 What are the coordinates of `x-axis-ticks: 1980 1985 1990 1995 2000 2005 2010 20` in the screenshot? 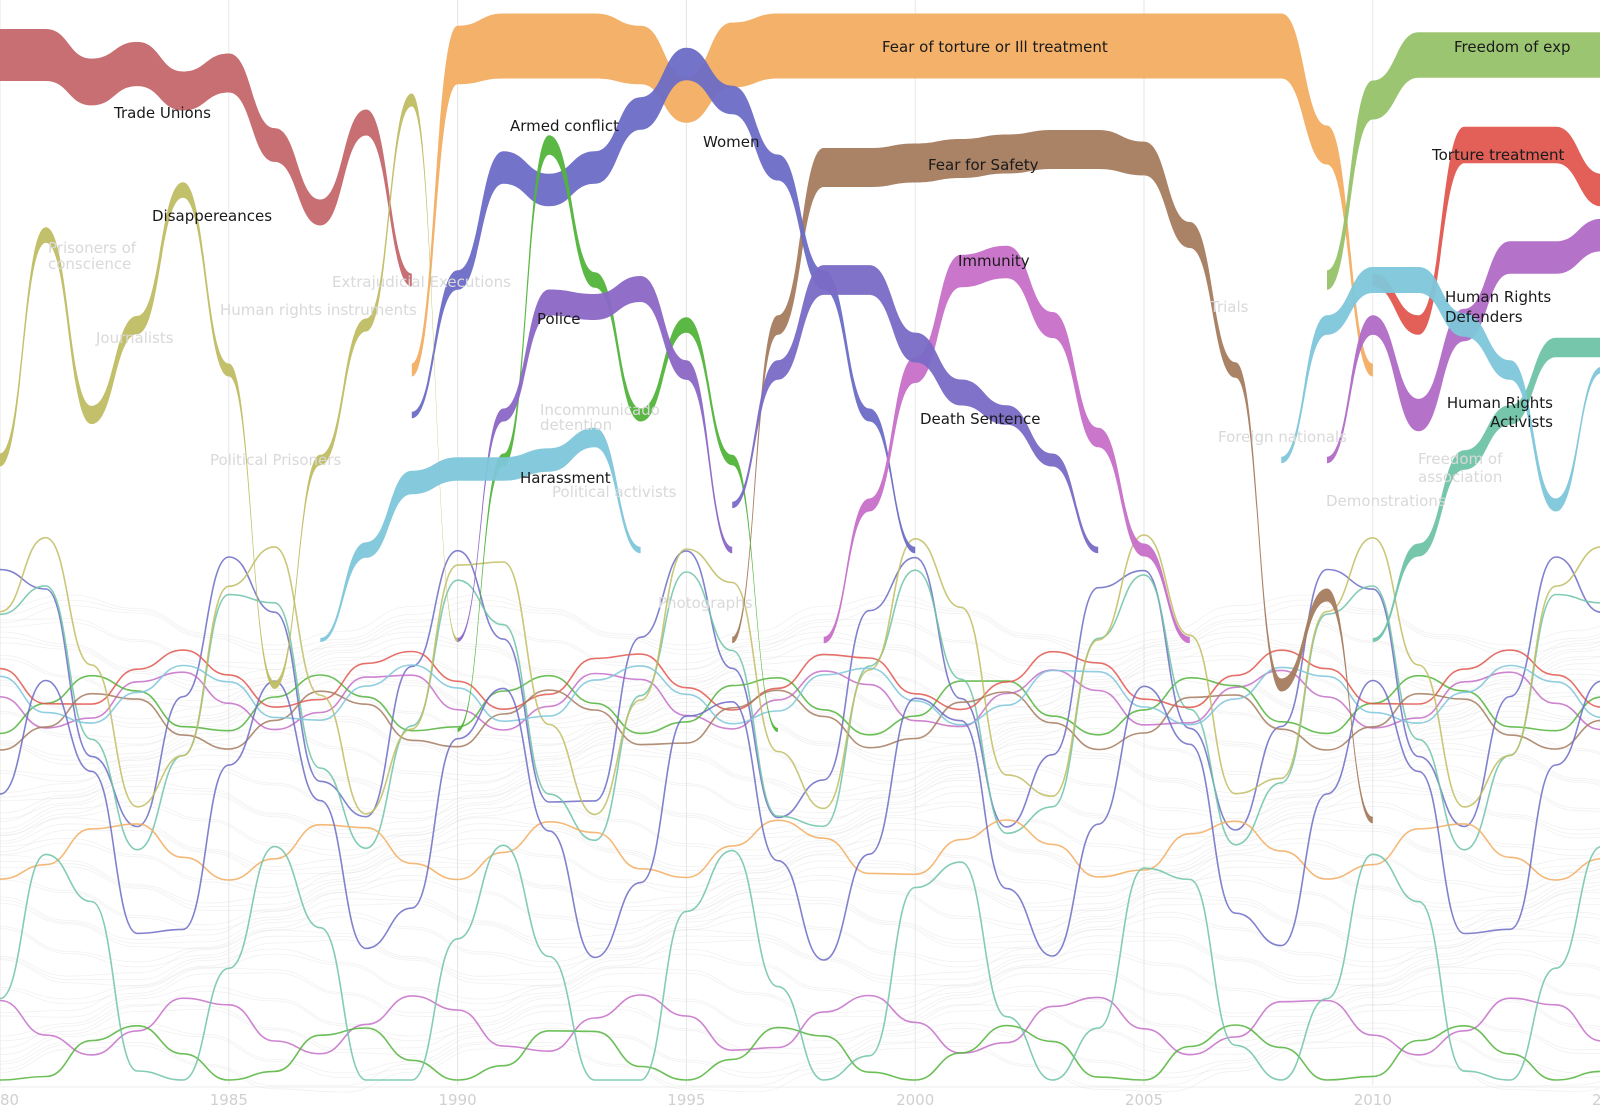 It's located at (800, 1100).